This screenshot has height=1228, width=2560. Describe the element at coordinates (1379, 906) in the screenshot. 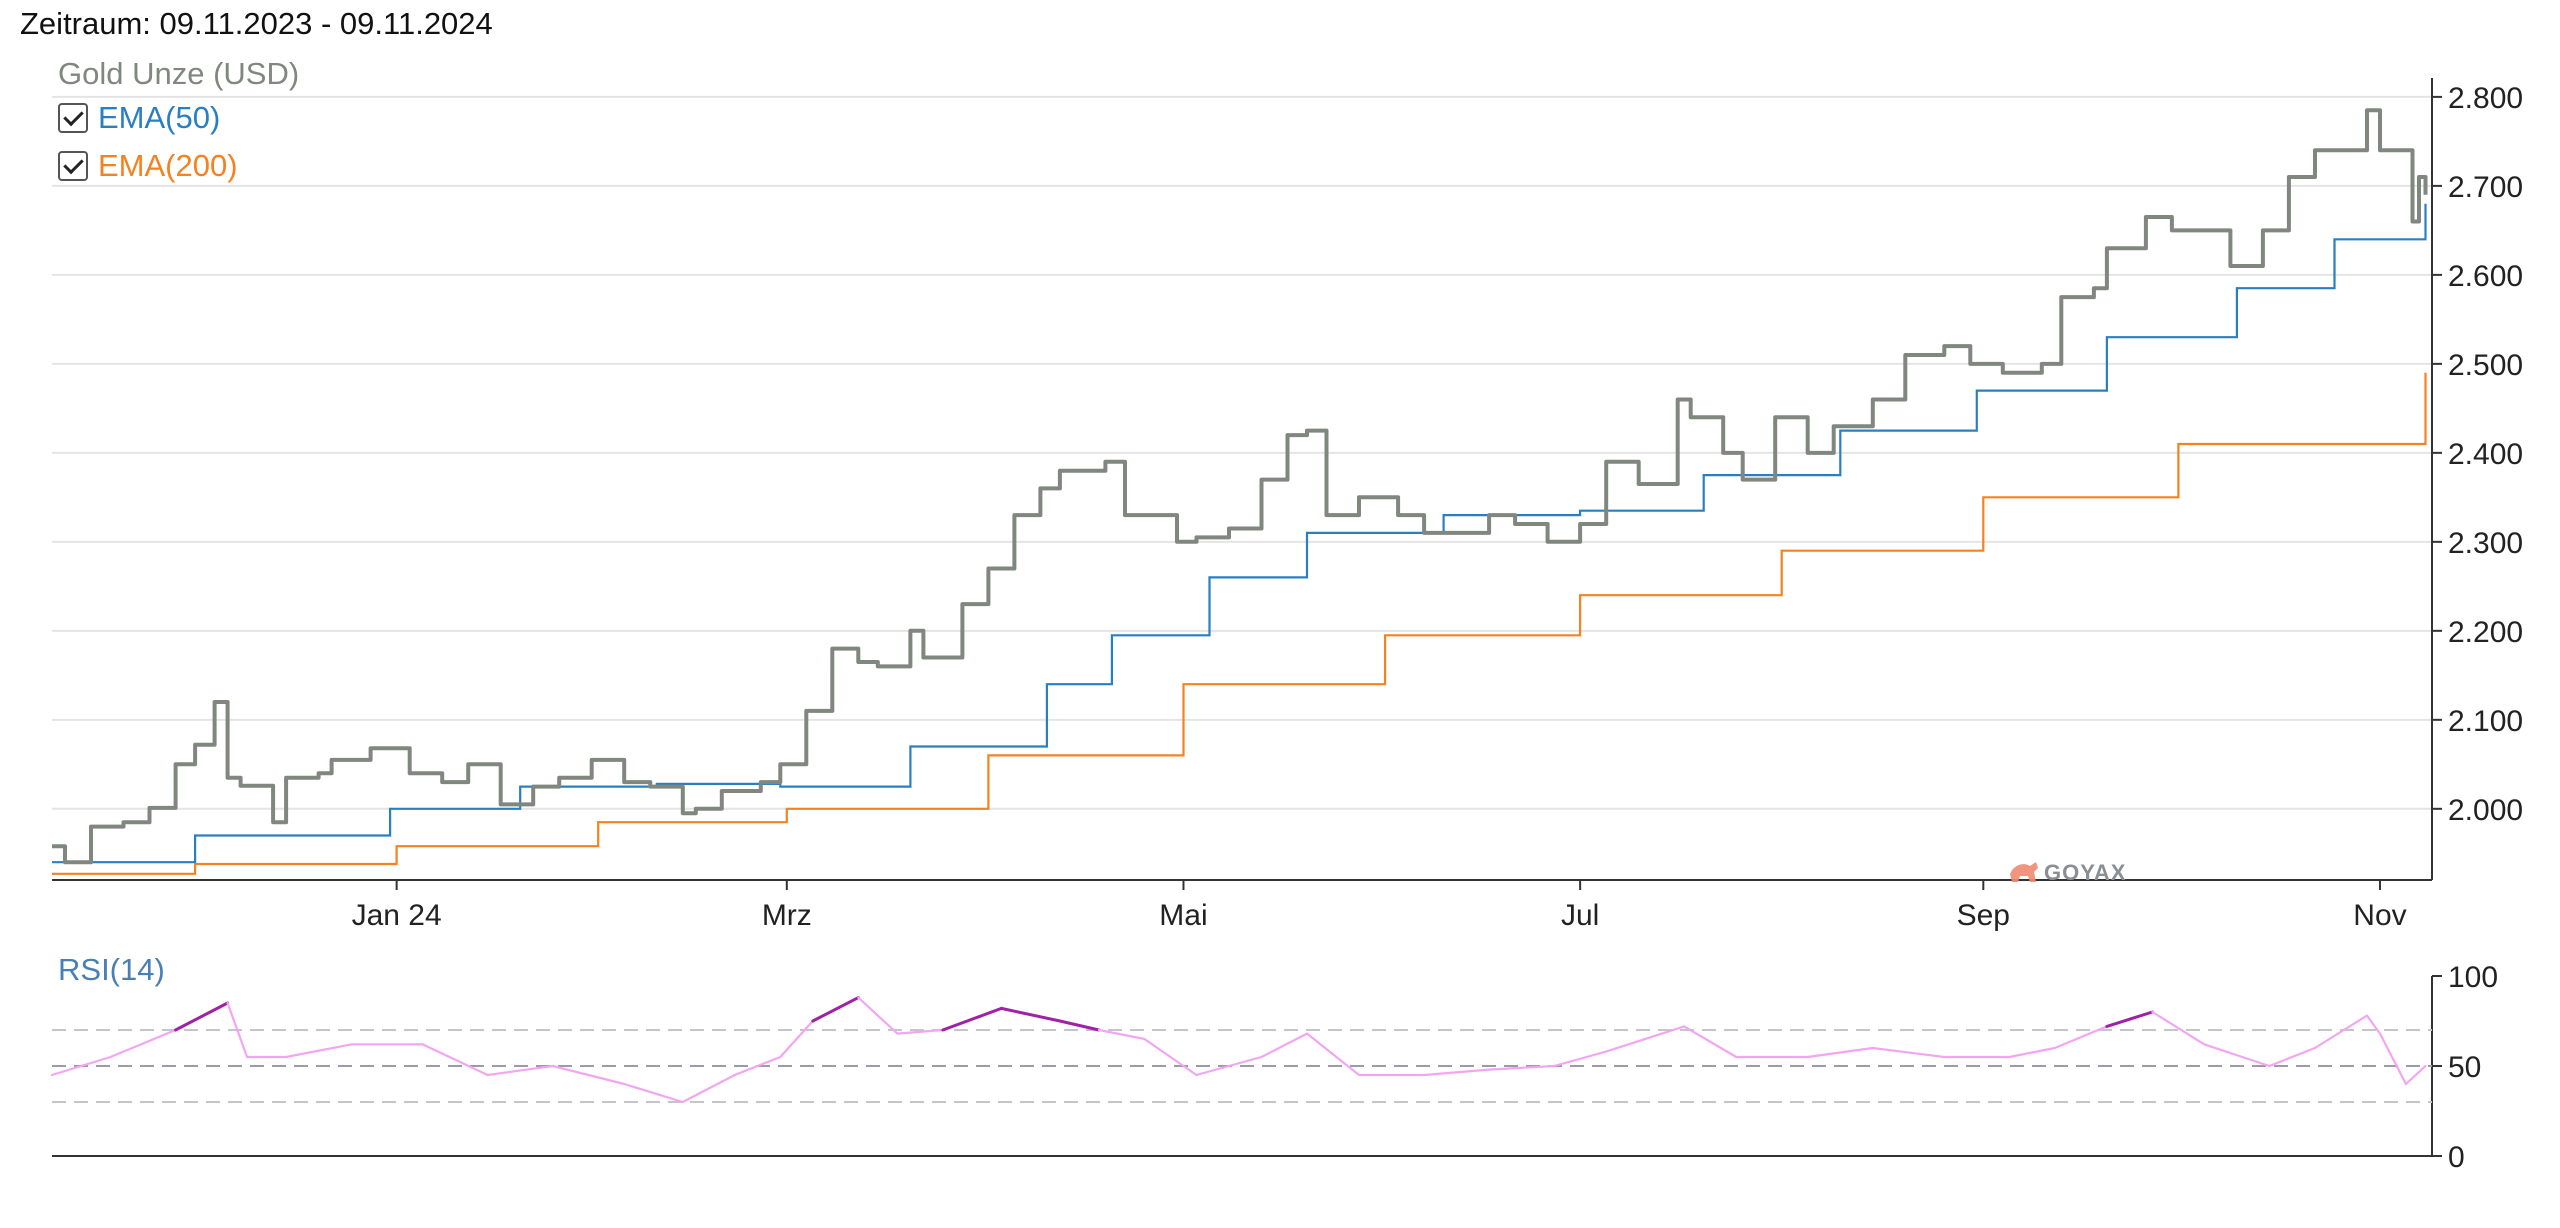

I see `x-axis-ticks: Jan 24 Mrz Mai Jul Sep Nov` at that location.